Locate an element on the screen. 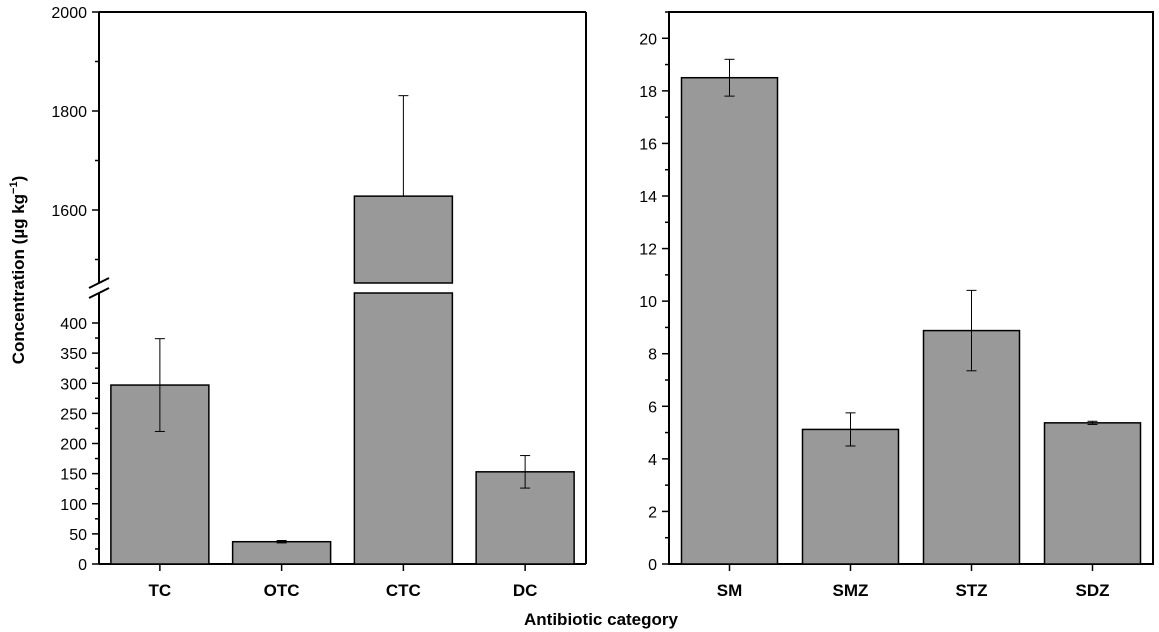  y-axis-title-superscript: −1 is located at coordinates (14, 187).